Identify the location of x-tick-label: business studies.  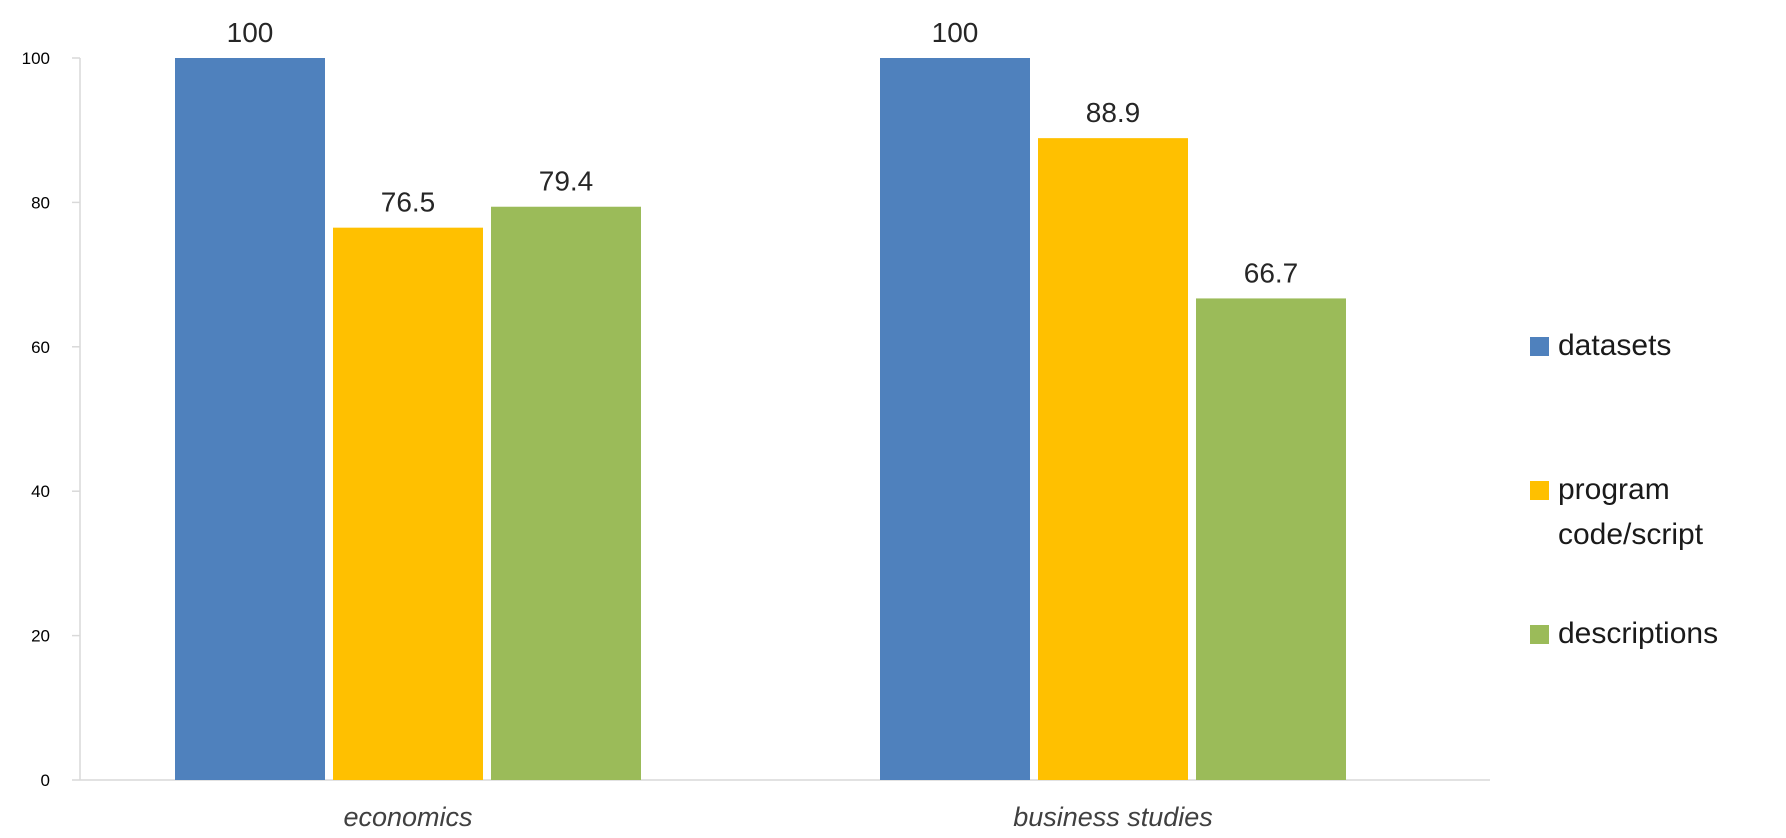
(1113, 817).